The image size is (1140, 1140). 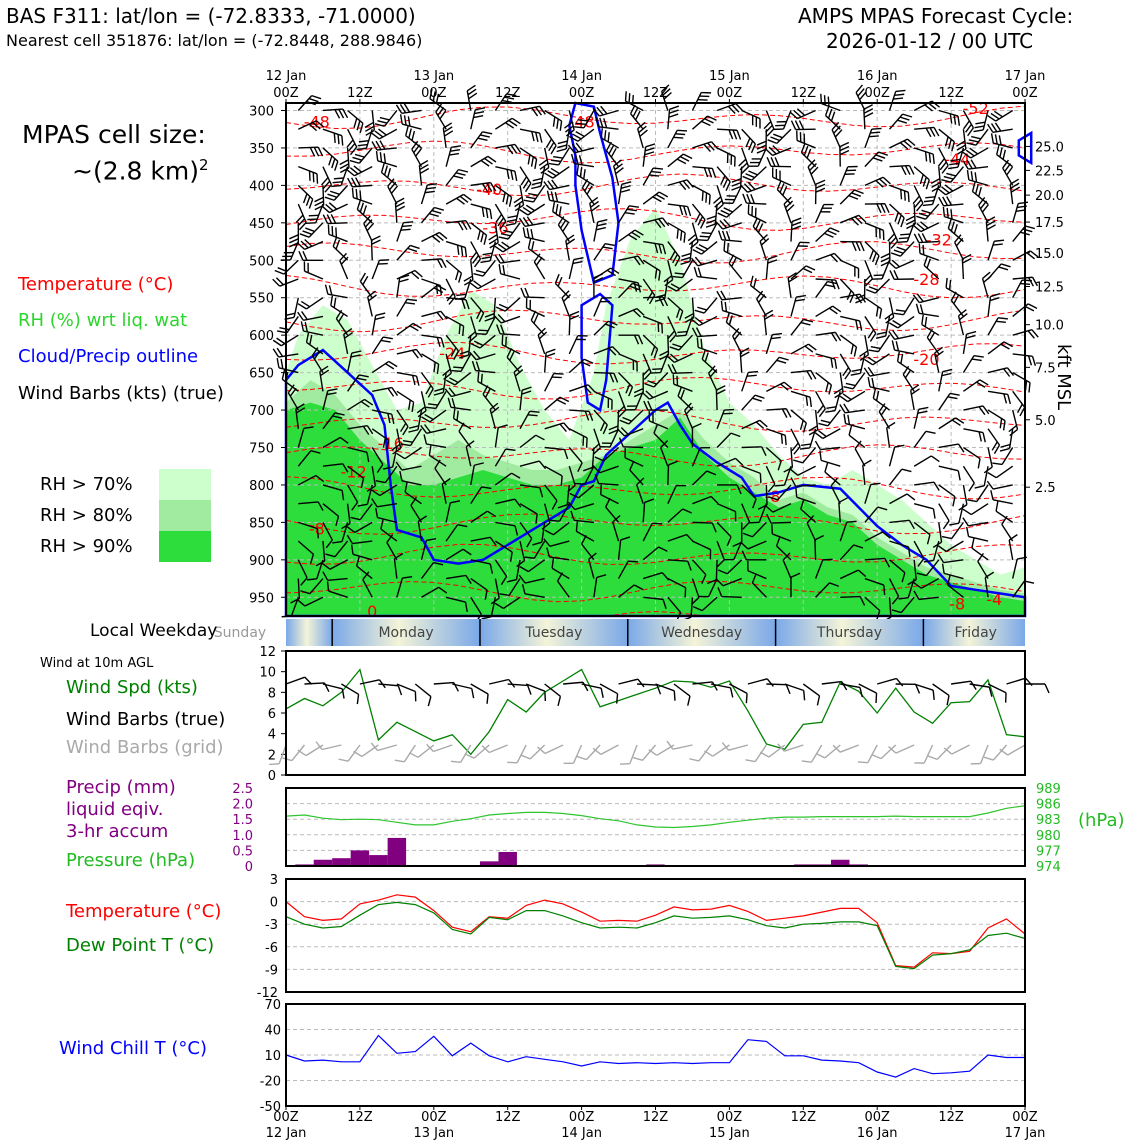 What do you see at coordinates (309, 632) in the screenshot?
I see `weekday-band` at bounding box center [309, 632].